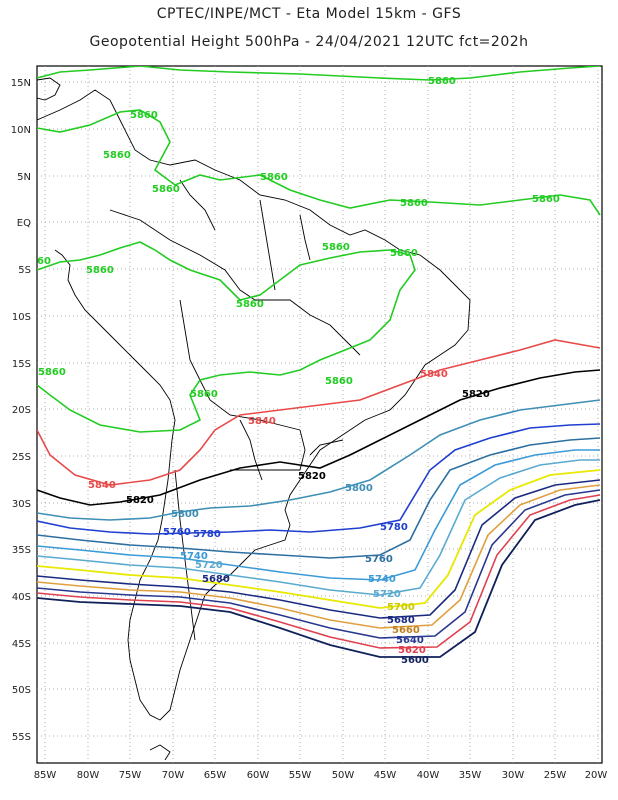 Image resolution: width=618 pixels, height=800 pixels. I want to click on lat-tick: 50S, so click(21, 690).